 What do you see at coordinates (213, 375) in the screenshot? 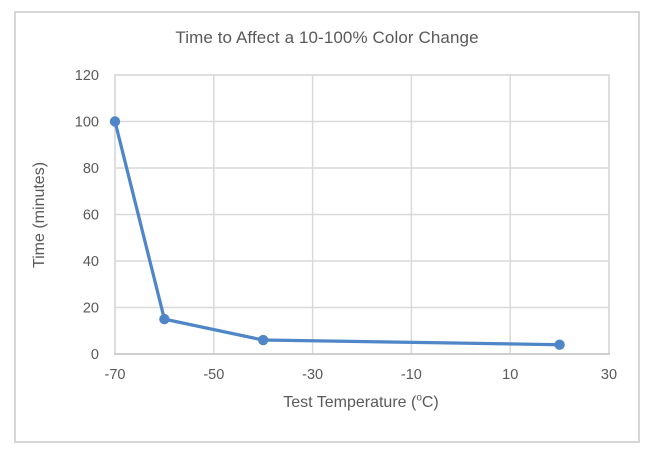
I see `x-tick-label: -50` at bounding box center [213, 375].